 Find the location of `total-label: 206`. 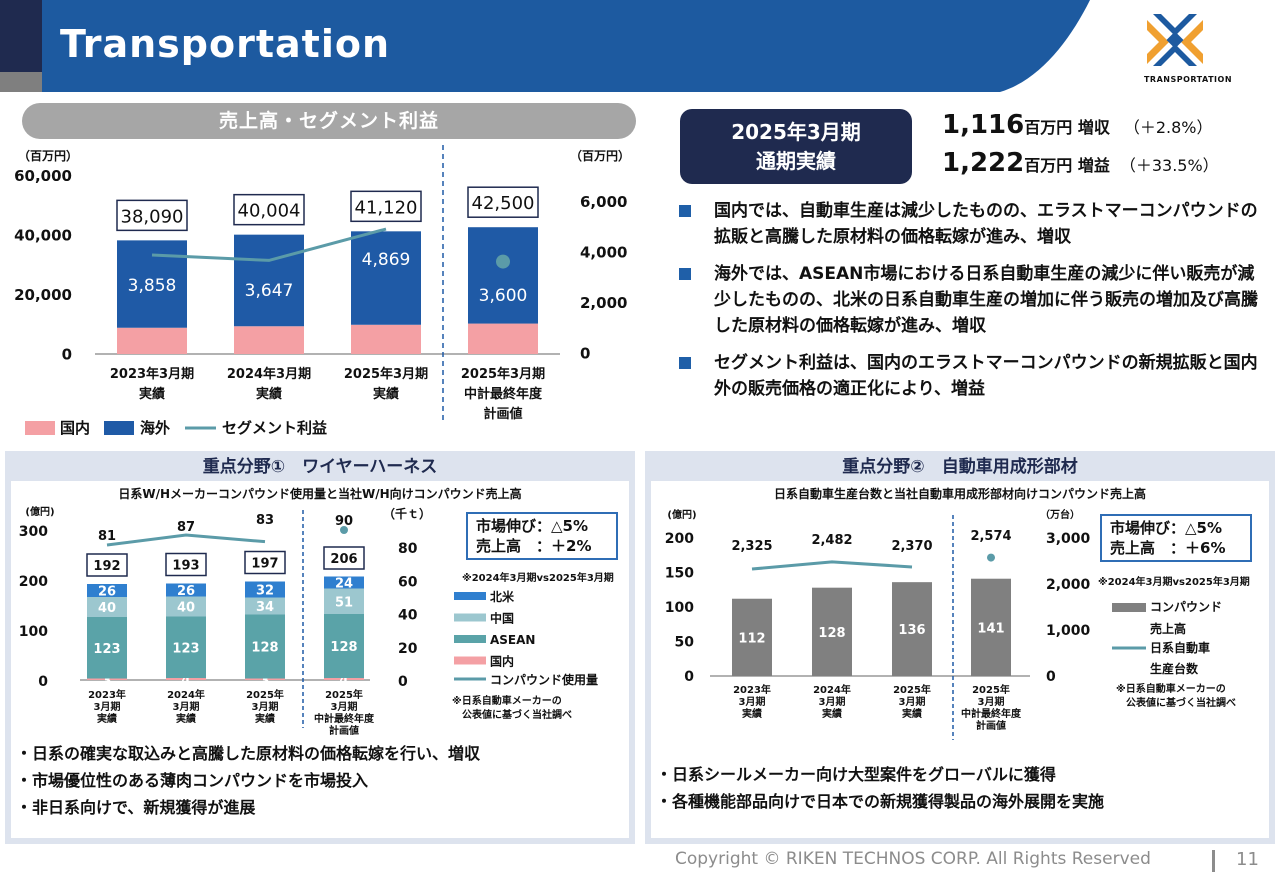

total-label: 206 is located at coordinates (343, 559).